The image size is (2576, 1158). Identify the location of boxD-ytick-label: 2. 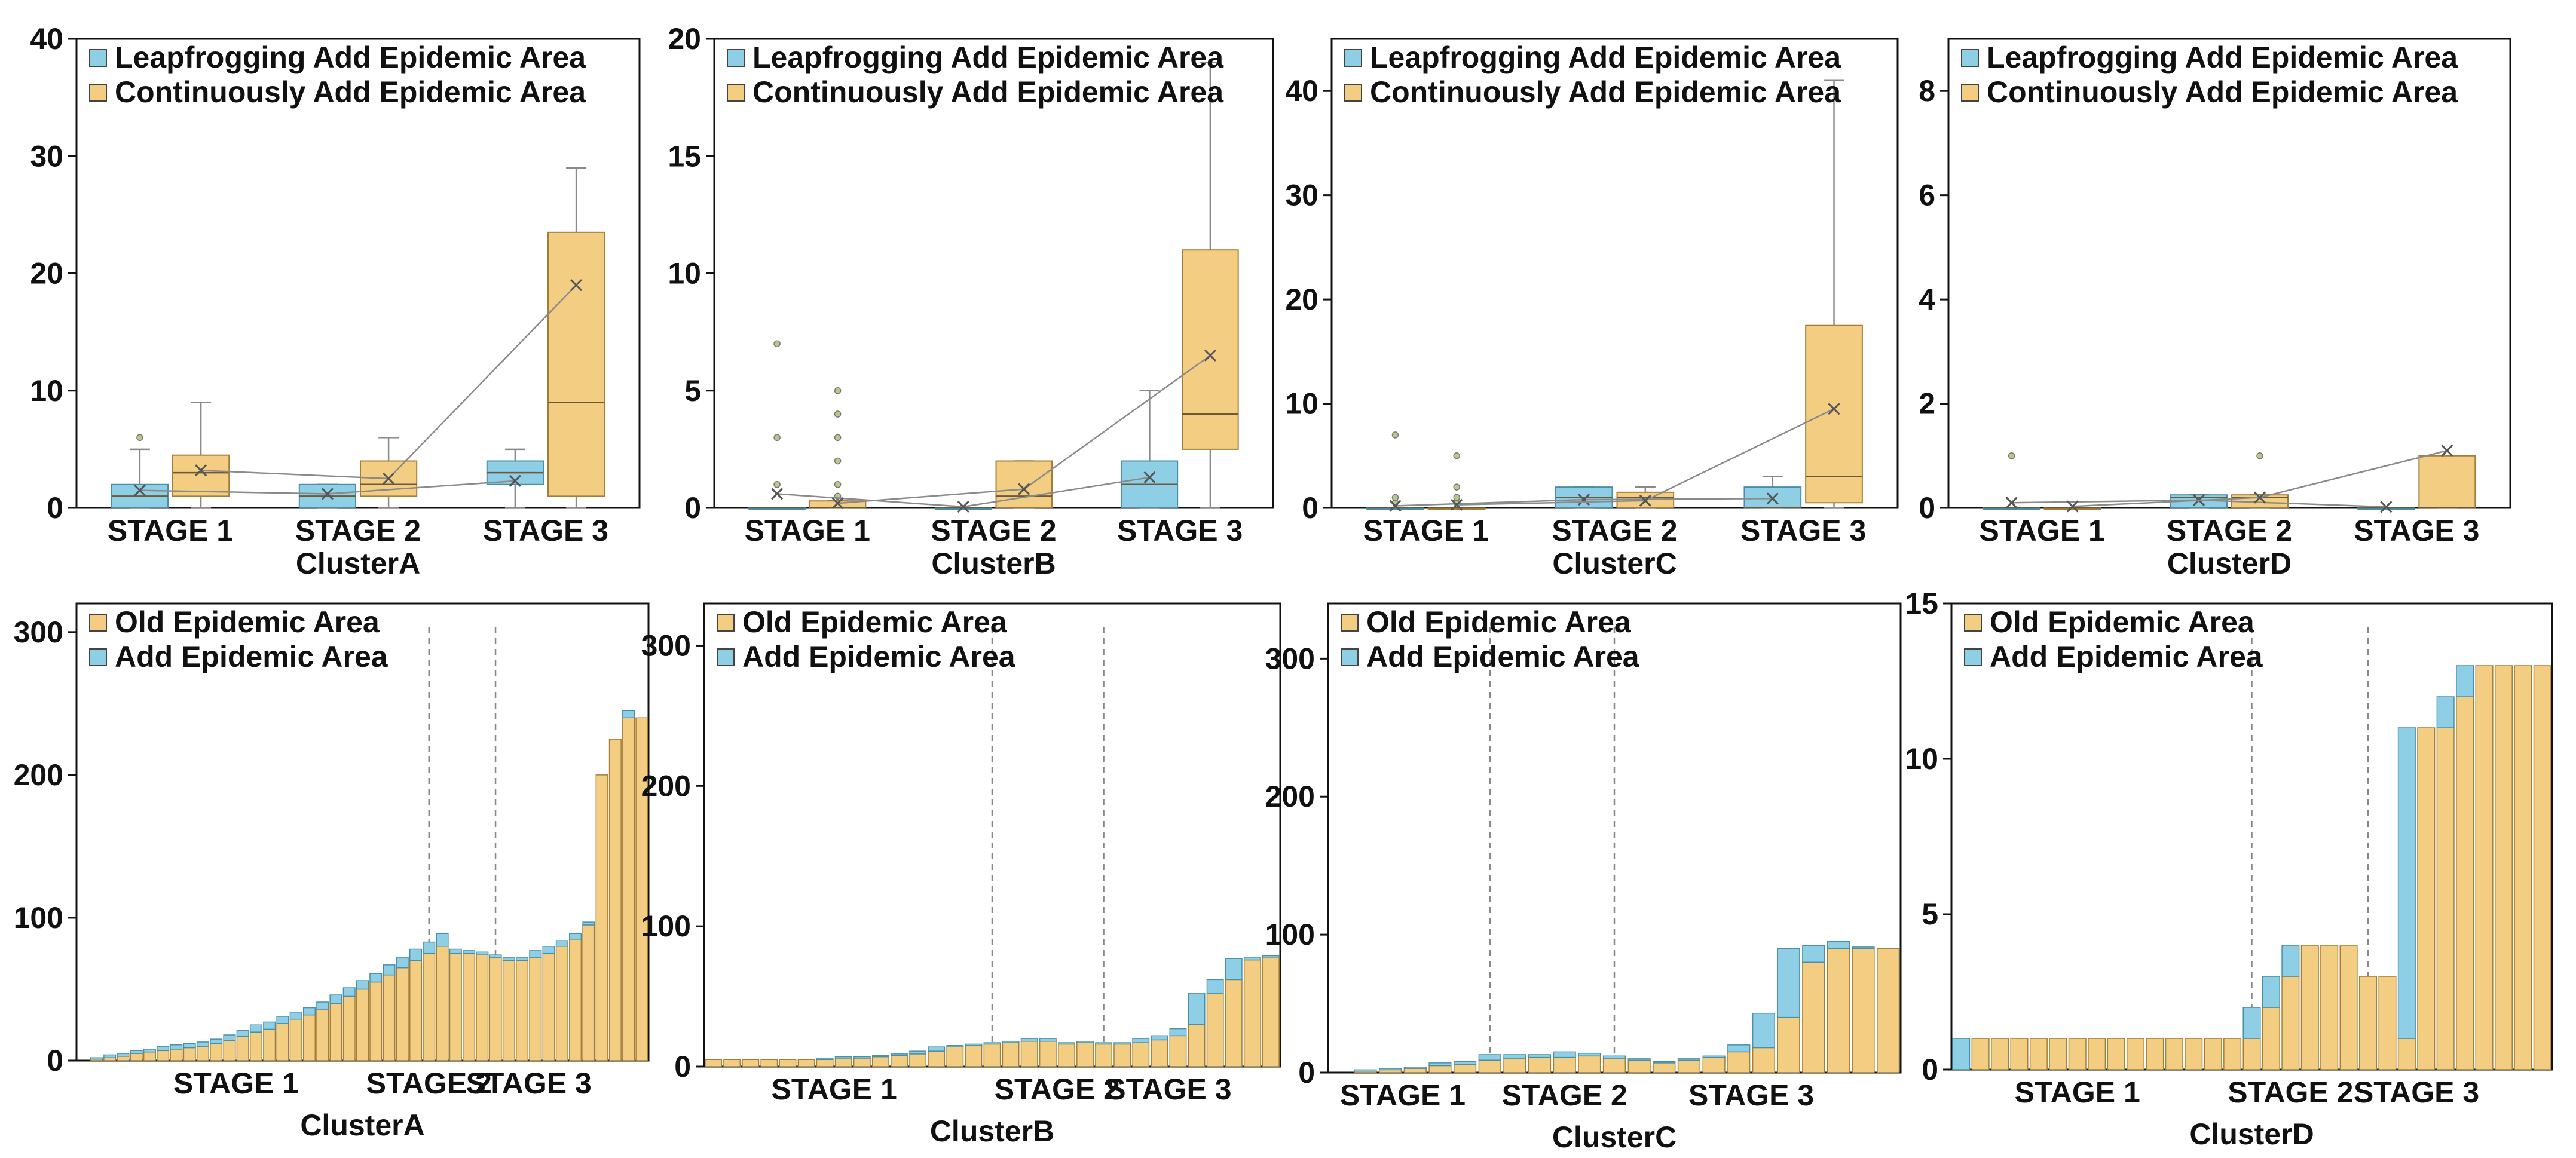
(1927, 404).